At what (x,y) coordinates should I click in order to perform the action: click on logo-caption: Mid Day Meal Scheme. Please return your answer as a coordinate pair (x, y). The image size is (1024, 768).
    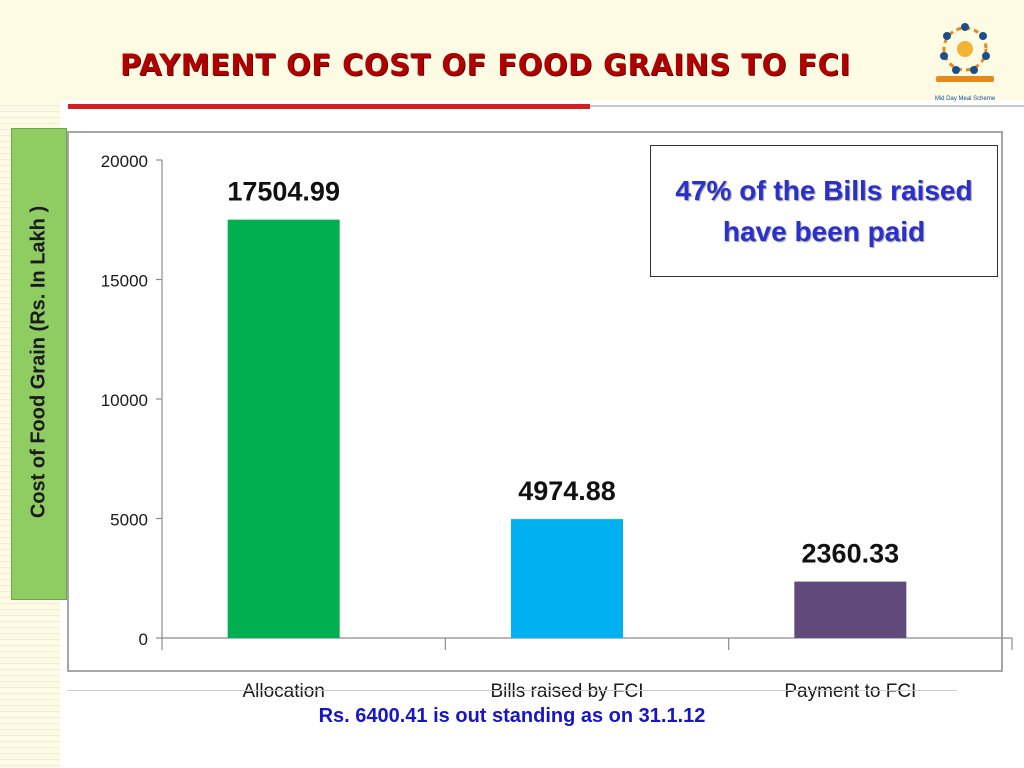
    Looking at the image, I should click on (965, 99).